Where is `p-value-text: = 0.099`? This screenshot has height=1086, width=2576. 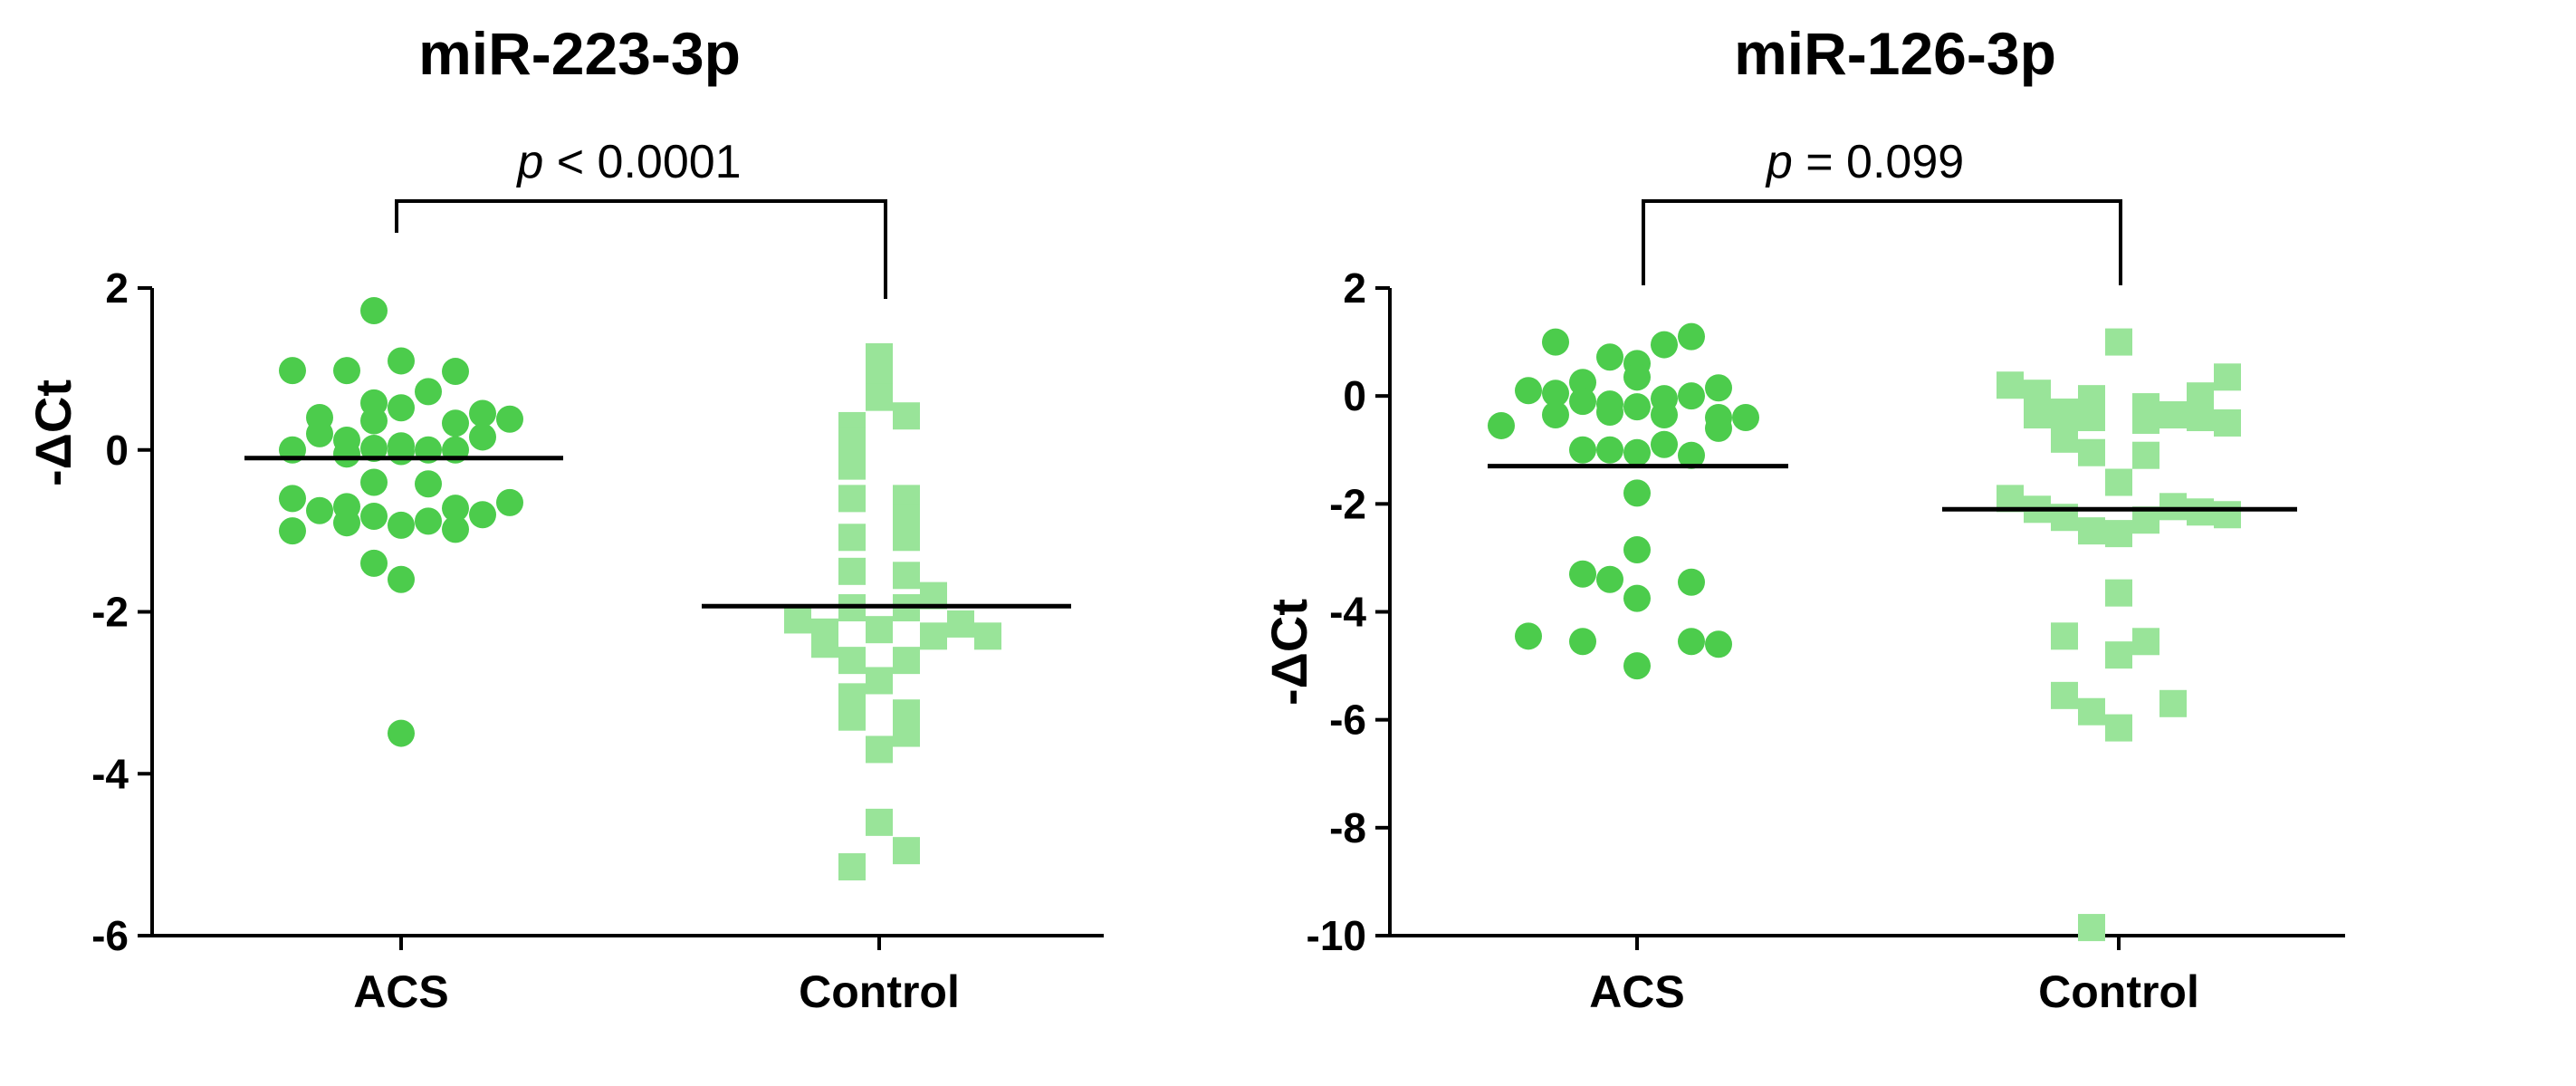 p-value-text: = 0.099 is located at coordinates (1878, 162).